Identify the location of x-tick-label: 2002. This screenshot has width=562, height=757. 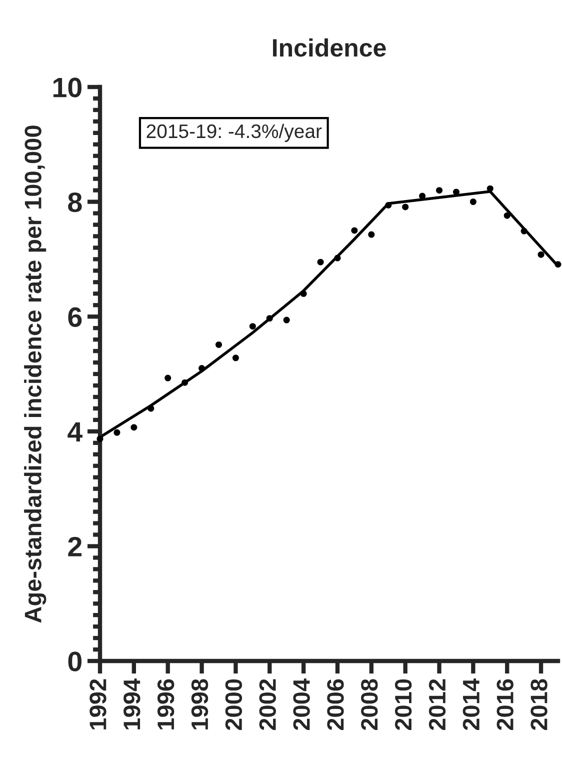
(267, 704).